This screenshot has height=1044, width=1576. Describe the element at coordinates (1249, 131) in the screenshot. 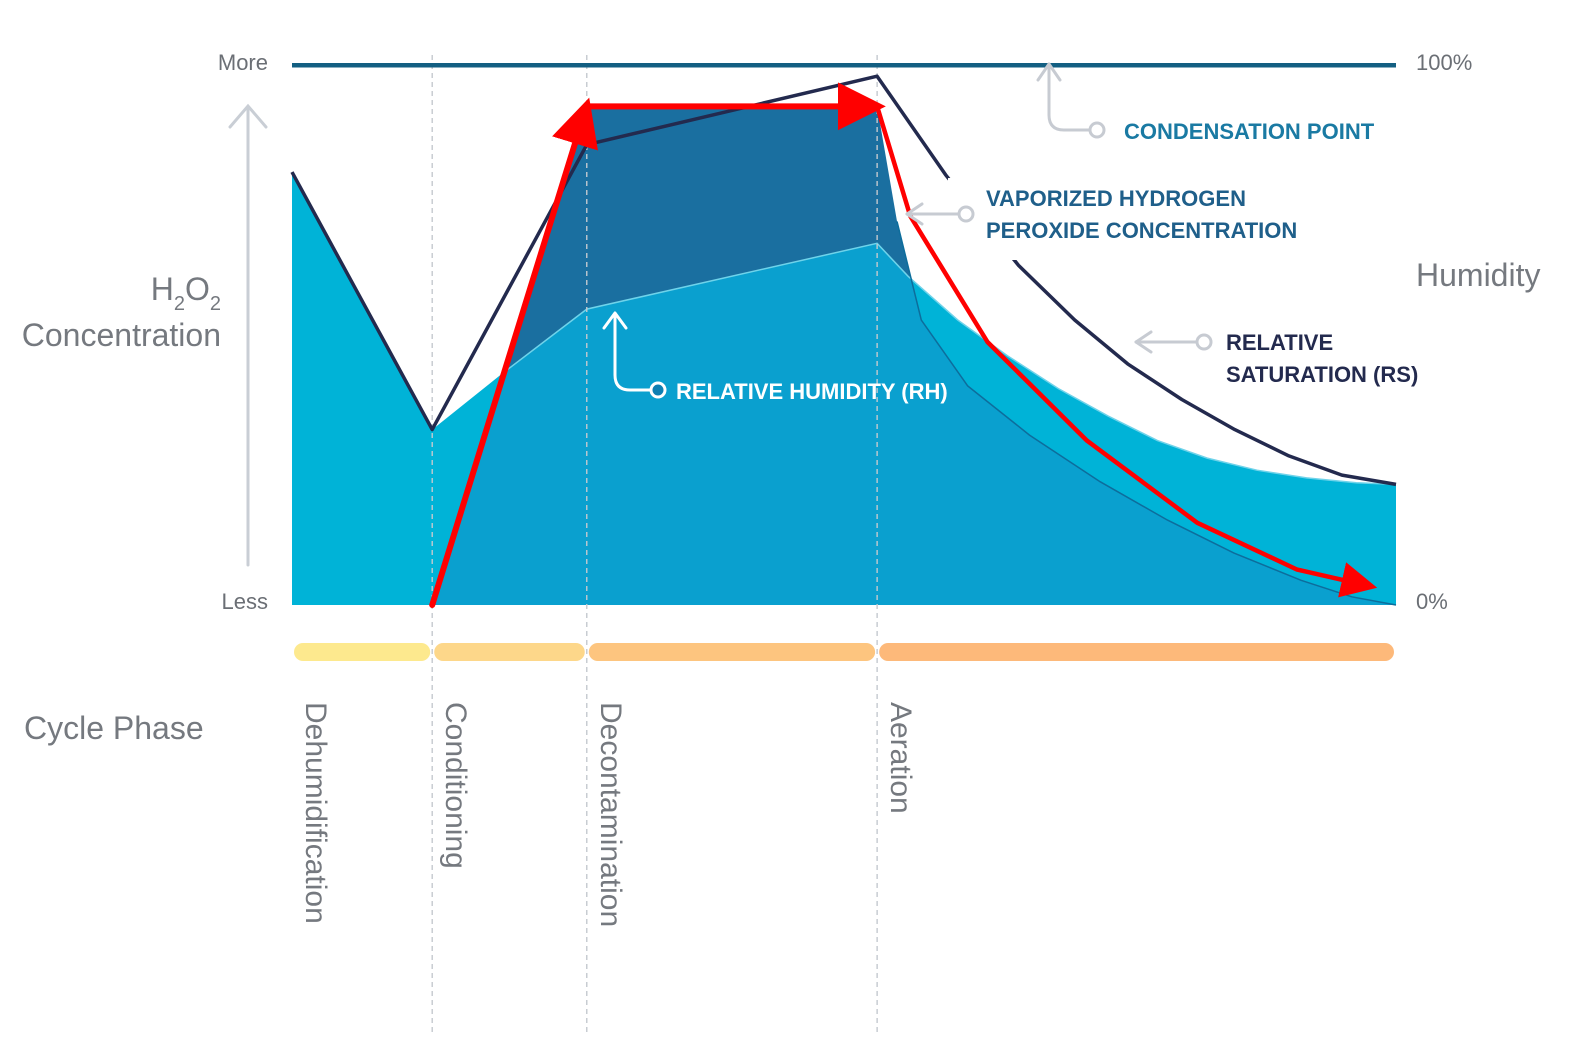

I see `annotation-condensation-point: CONDENSATION POINT` at that location.